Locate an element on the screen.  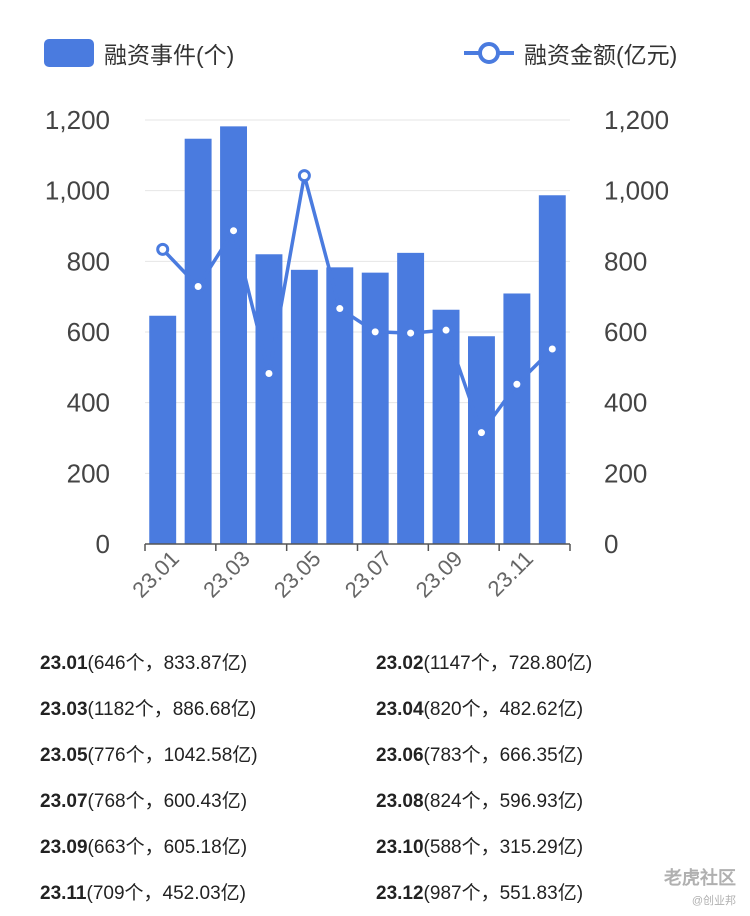
summary-detail: (824个，596.93亿) is located at coordinates (503, 801).